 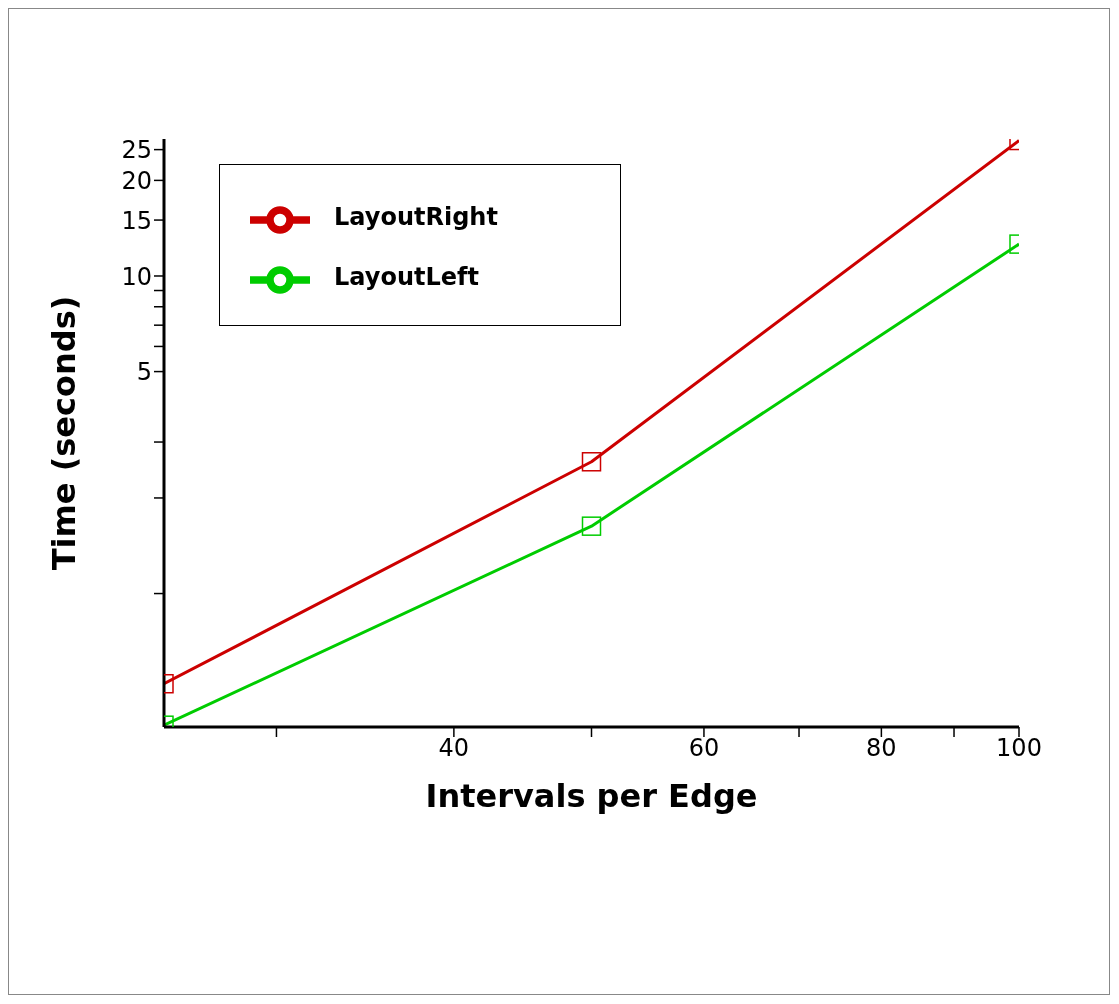 I want to click on y-tick-label: 15, so click(x=136, y=220).